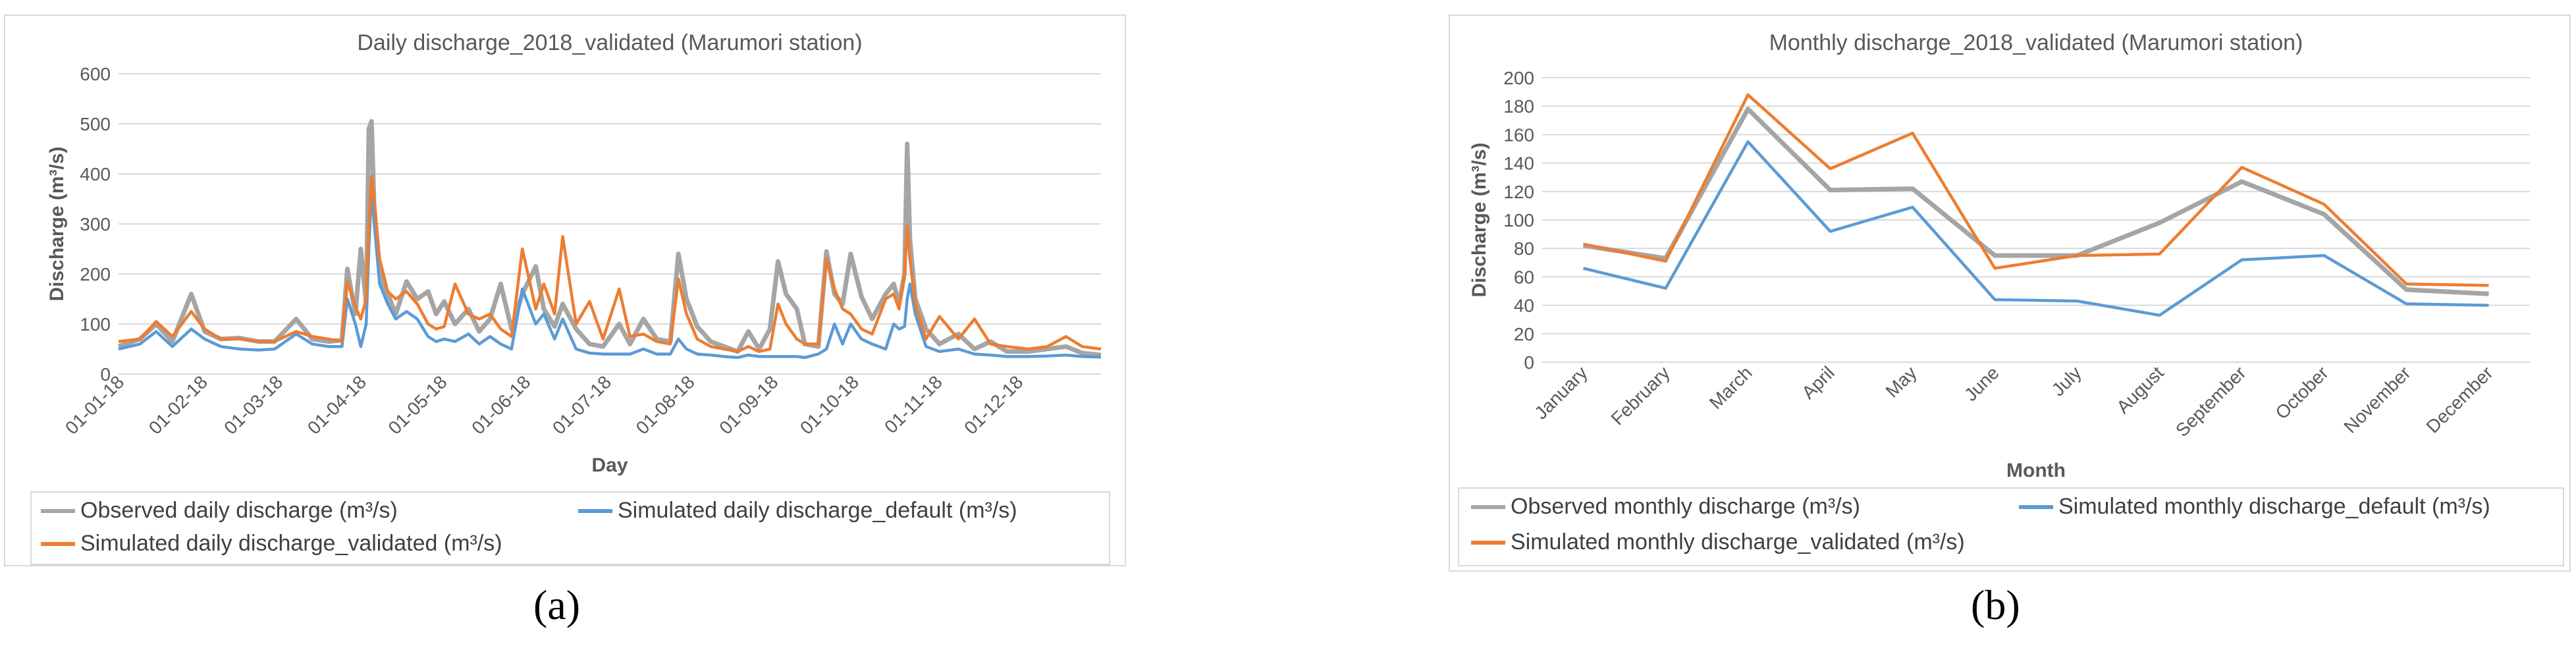 The width and height of the screenshot is (2576, 650). Describe the element at coordinates (96, 174) in the screenshot. I see `daily-y-tick-label: 400` at that location.